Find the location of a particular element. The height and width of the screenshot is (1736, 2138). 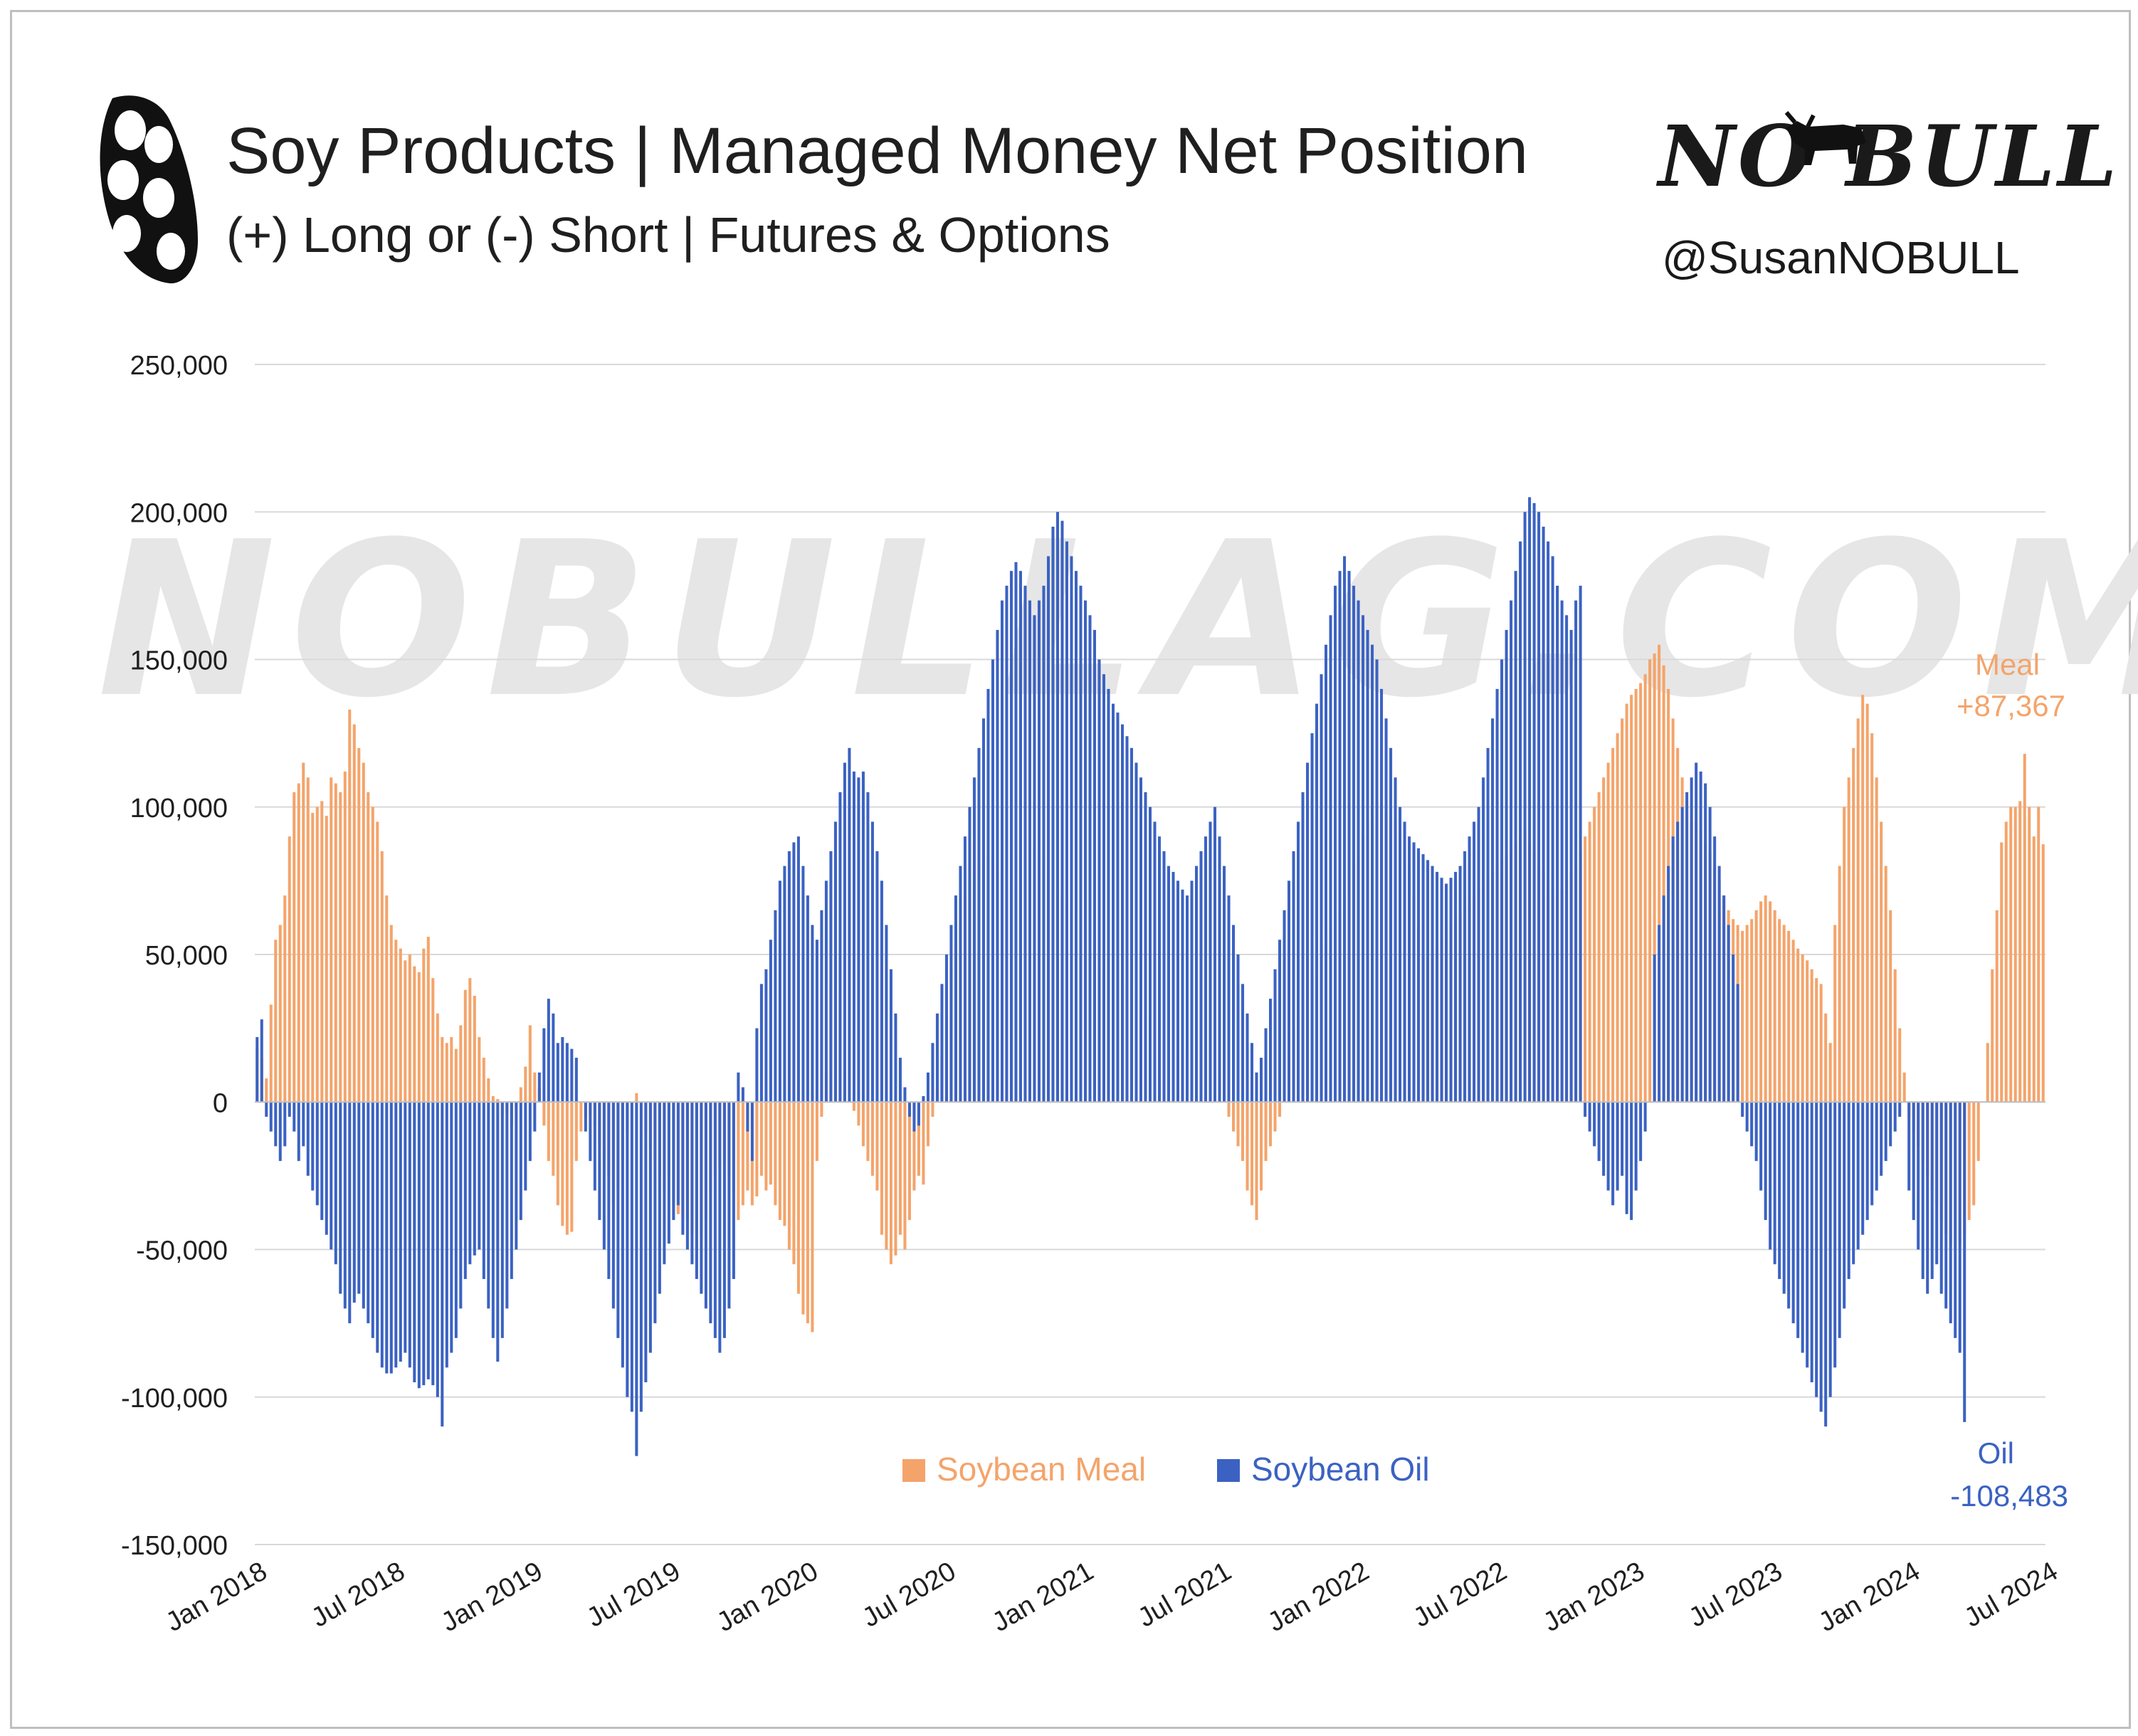

y-tick-label: 200,000 is located at coordinates (179, 513).